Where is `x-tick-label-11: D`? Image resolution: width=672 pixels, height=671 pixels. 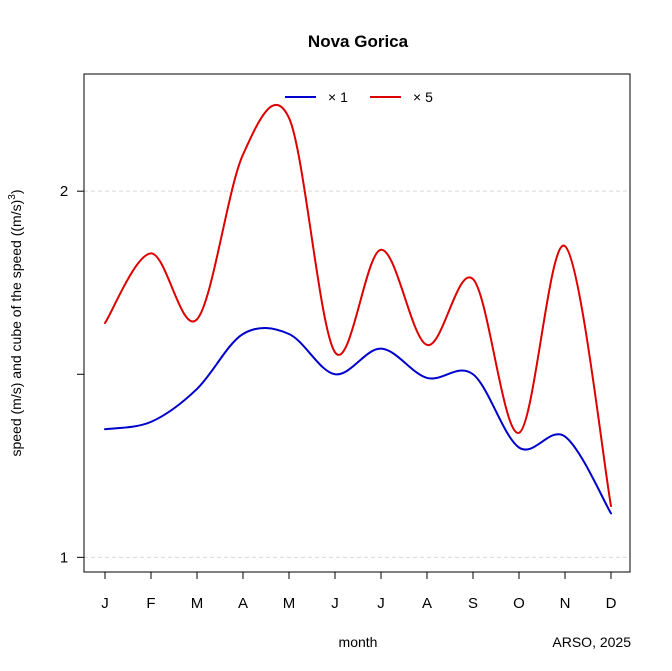
x-tick-label-11: D is located at coordinates (611, 603).